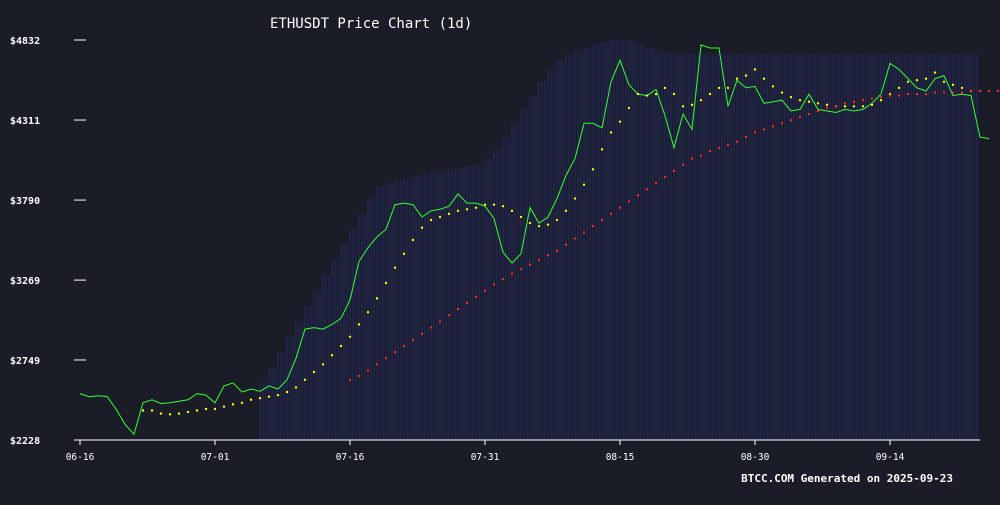  What do you see at coordinates (25, 41) in the screenshot?
I see `y-tick-label: $4832` at bounding box center [25, 41].